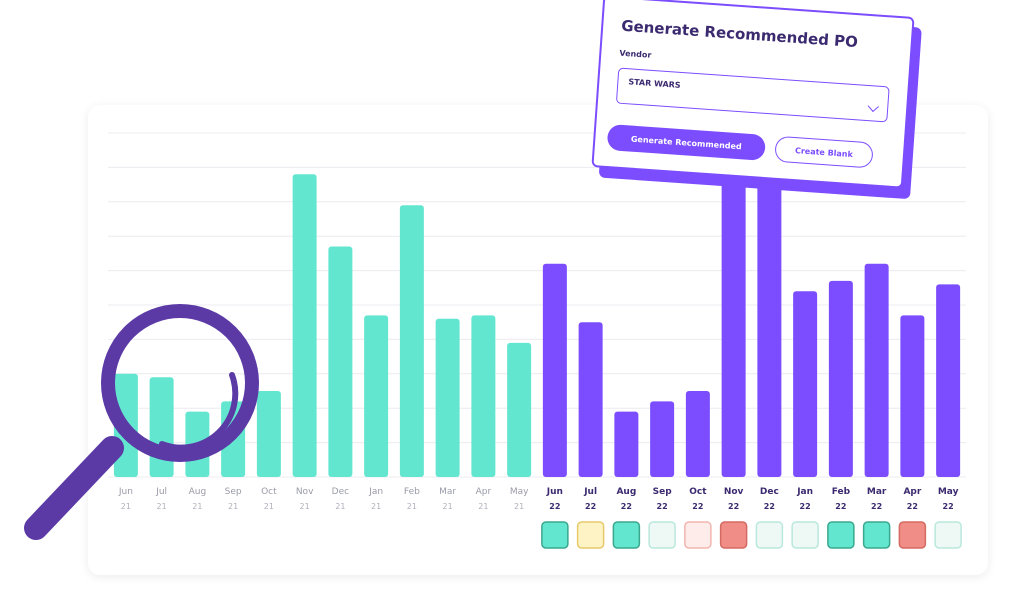  What do you see at coordinates (739, 34) in the screenshot?
I see `dialog-title: Generate Recommended PO` at bounding box center [739, 34].